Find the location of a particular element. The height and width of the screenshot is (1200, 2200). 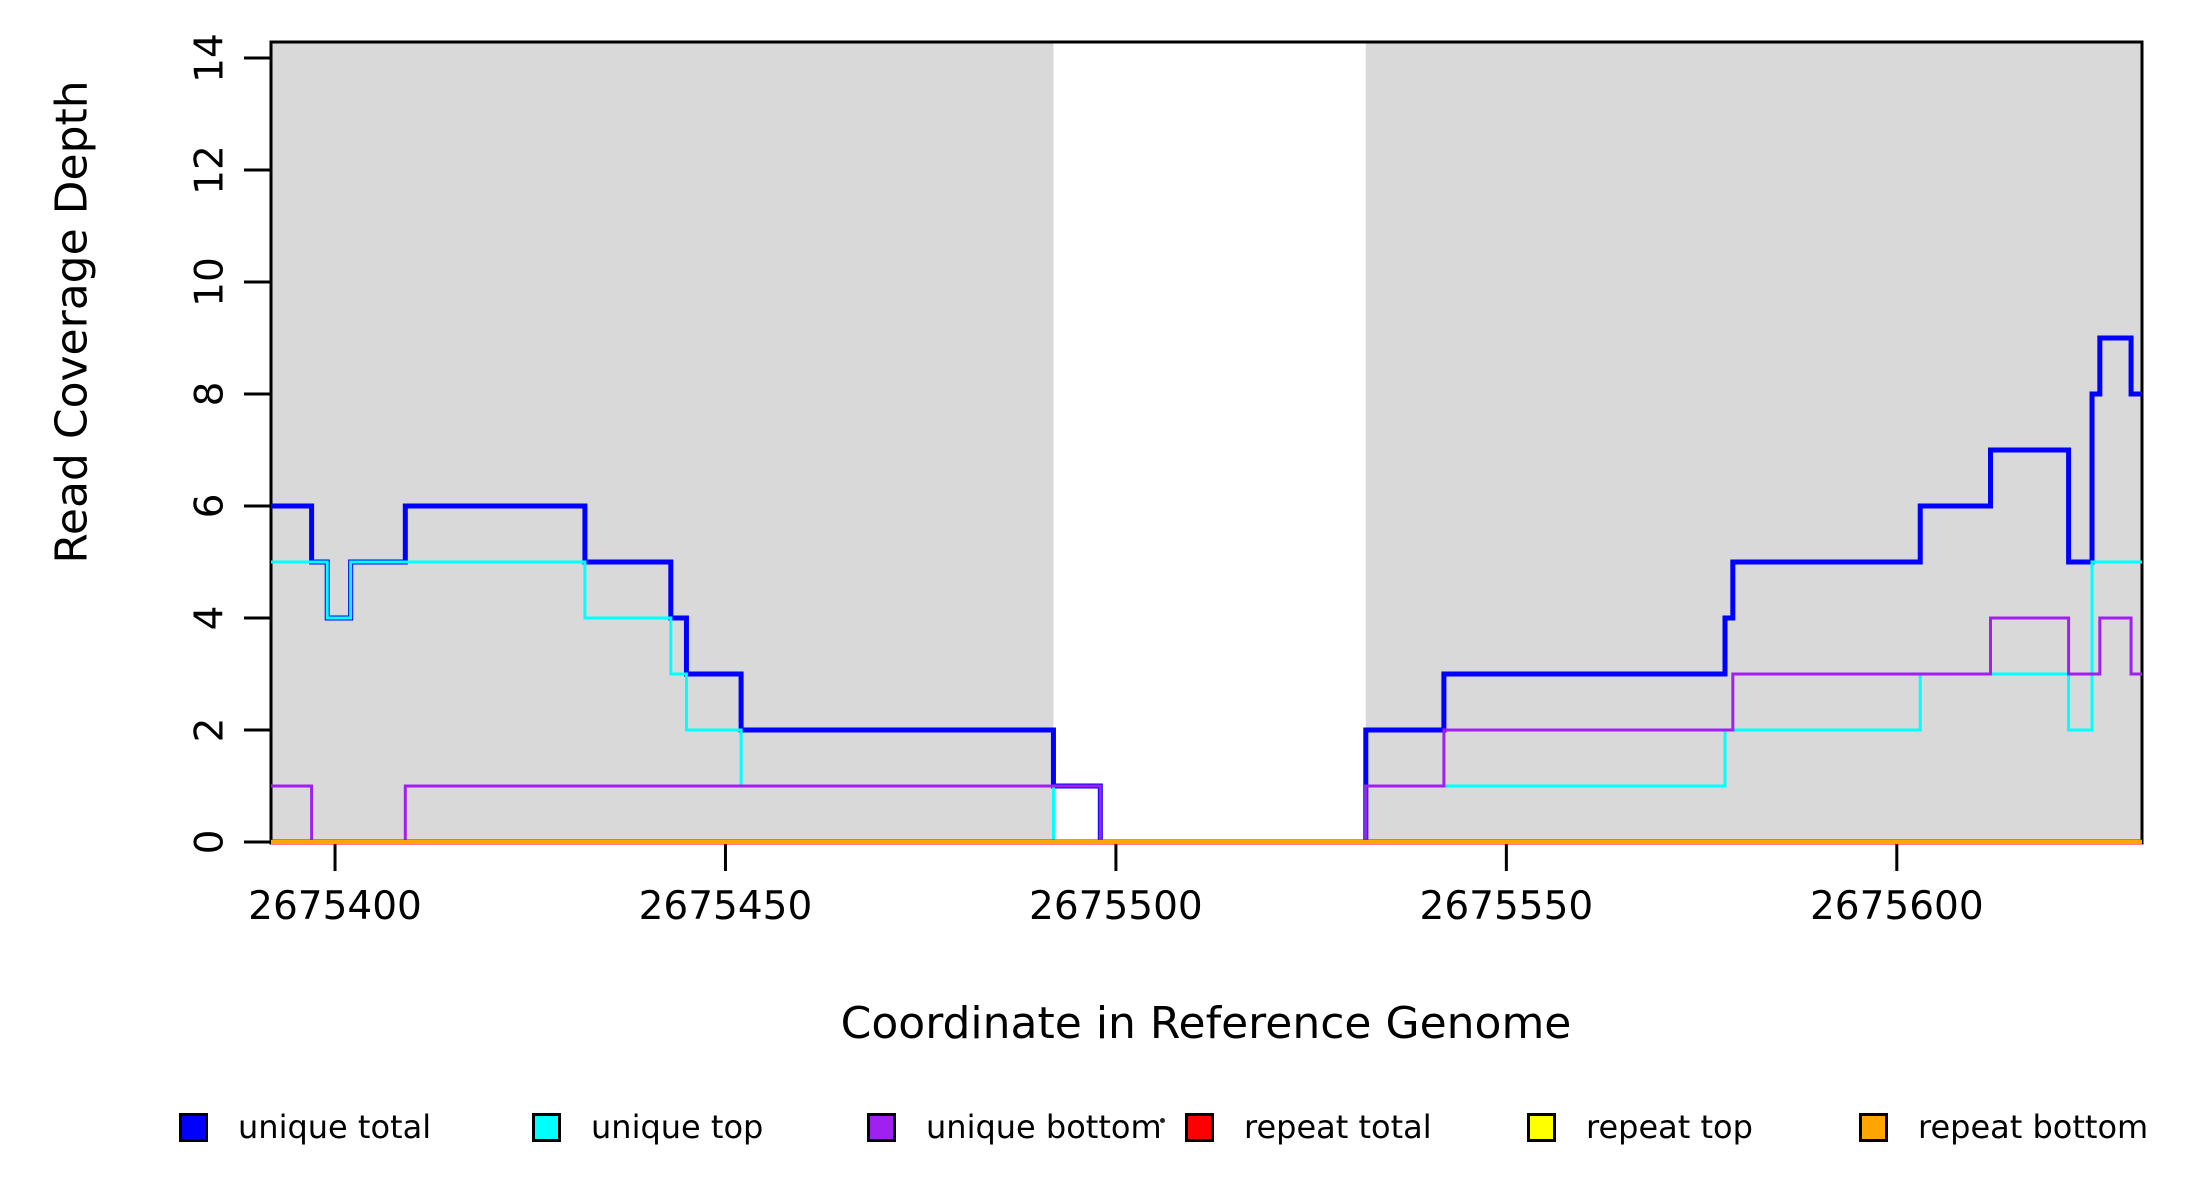

x-tick-label: 2675400 is located at coordinates (335, 906).